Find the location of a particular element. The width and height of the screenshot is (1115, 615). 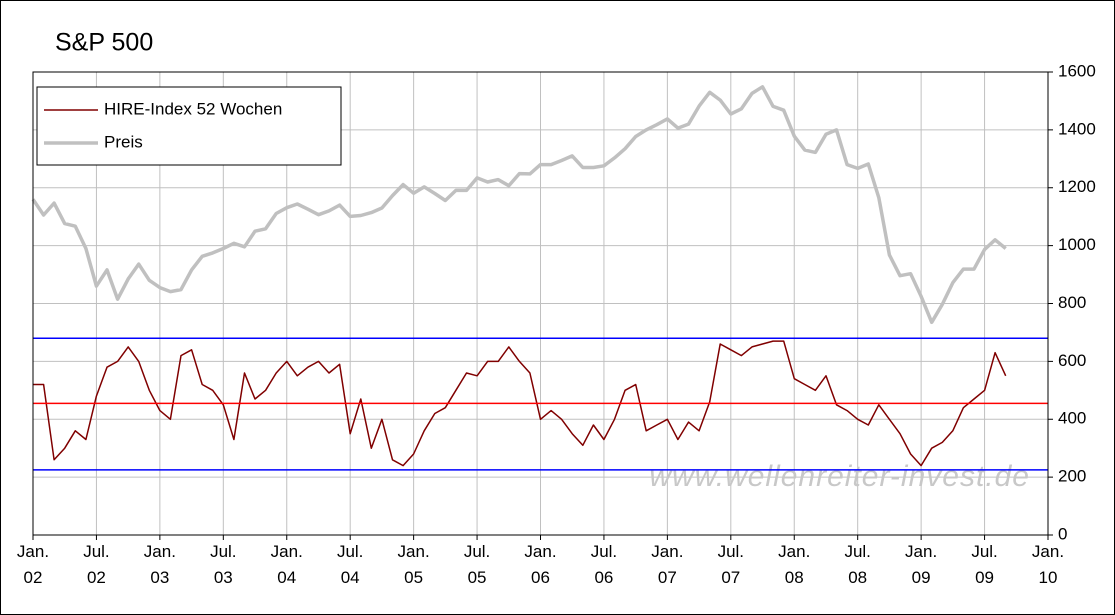

chart-title: S&P 500 is located at coordinates (104, 43).